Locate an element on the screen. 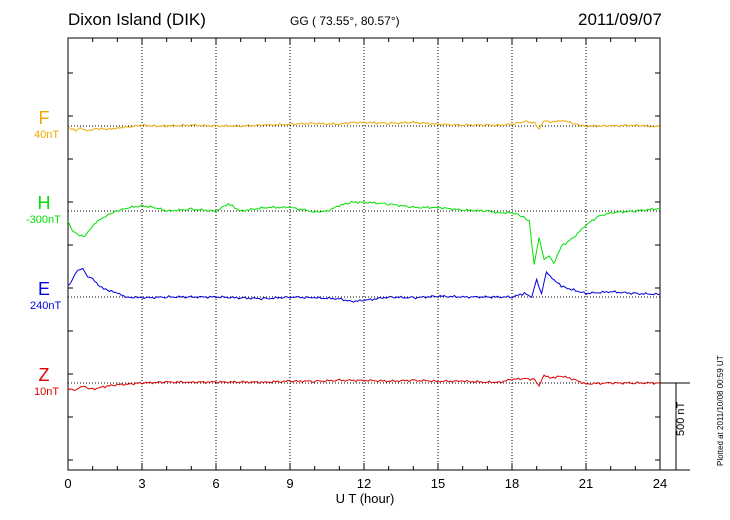  component-label-e: E is located at coordinates (43, 289).